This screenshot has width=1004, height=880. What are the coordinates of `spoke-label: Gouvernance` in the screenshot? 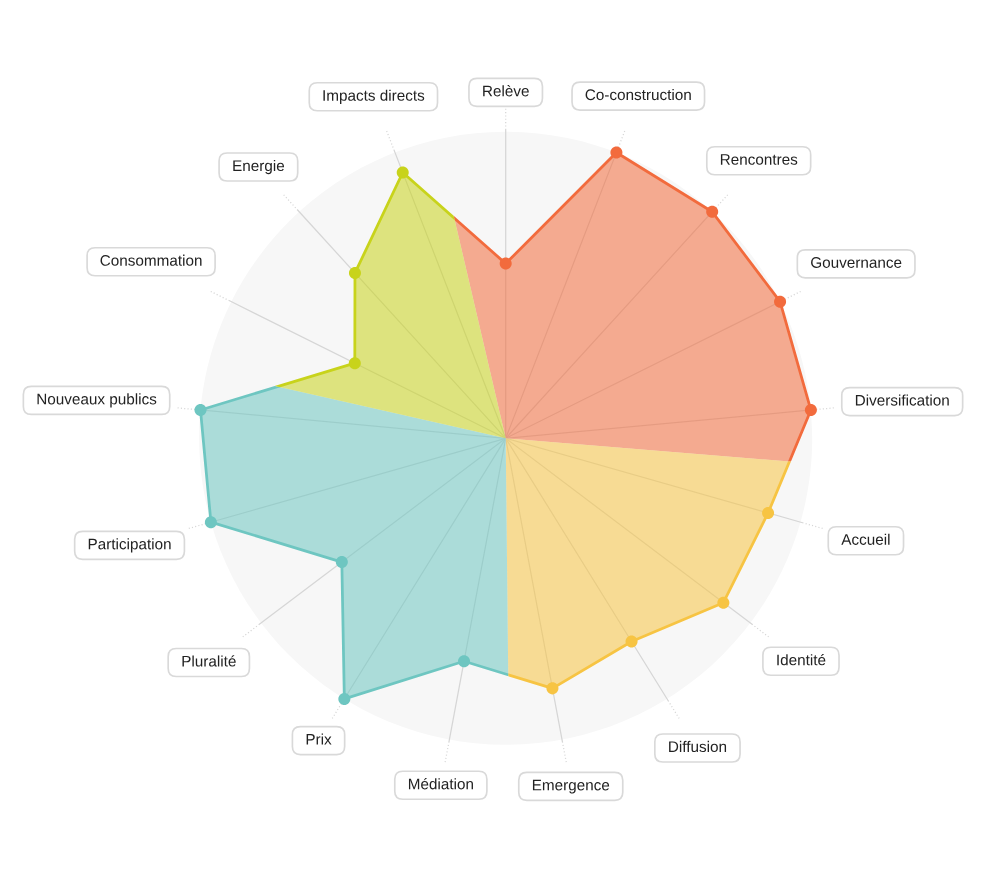 It's located at (856, 262).